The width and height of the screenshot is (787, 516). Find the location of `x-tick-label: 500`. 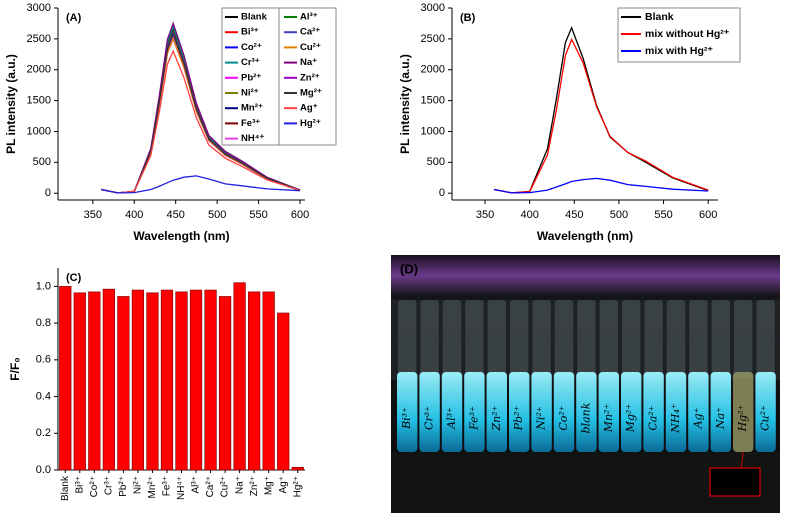

x-tick-label: 500 is located at coordinates (217, 215).